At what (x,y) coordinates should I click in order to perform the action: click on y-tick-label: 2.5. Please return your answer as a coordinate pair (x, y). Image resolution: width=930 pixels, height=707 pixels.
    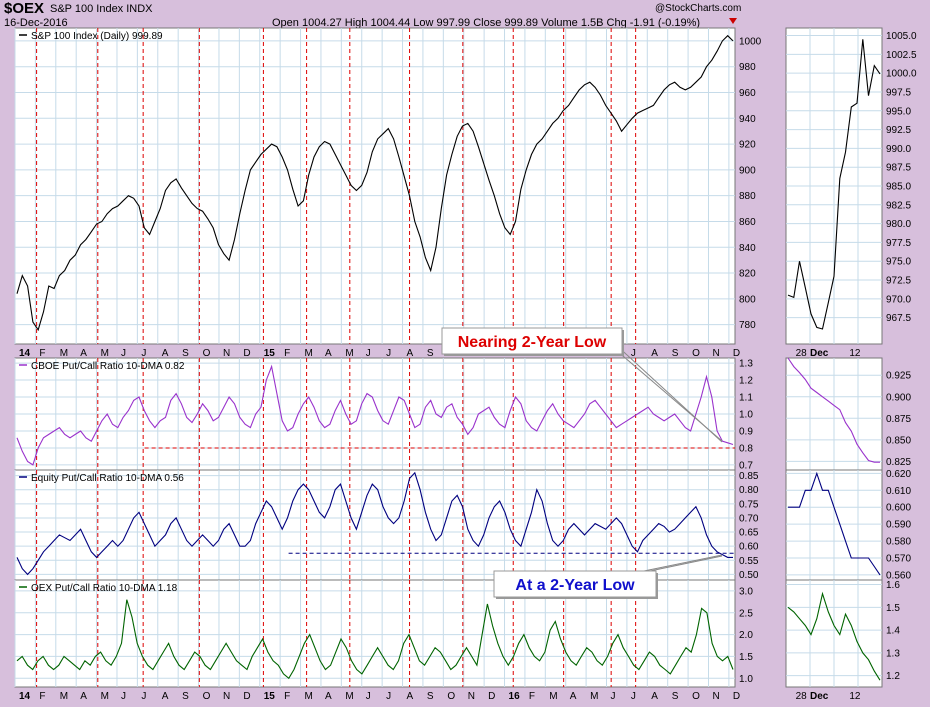
    Looking at the image, I should click on (746, 613).